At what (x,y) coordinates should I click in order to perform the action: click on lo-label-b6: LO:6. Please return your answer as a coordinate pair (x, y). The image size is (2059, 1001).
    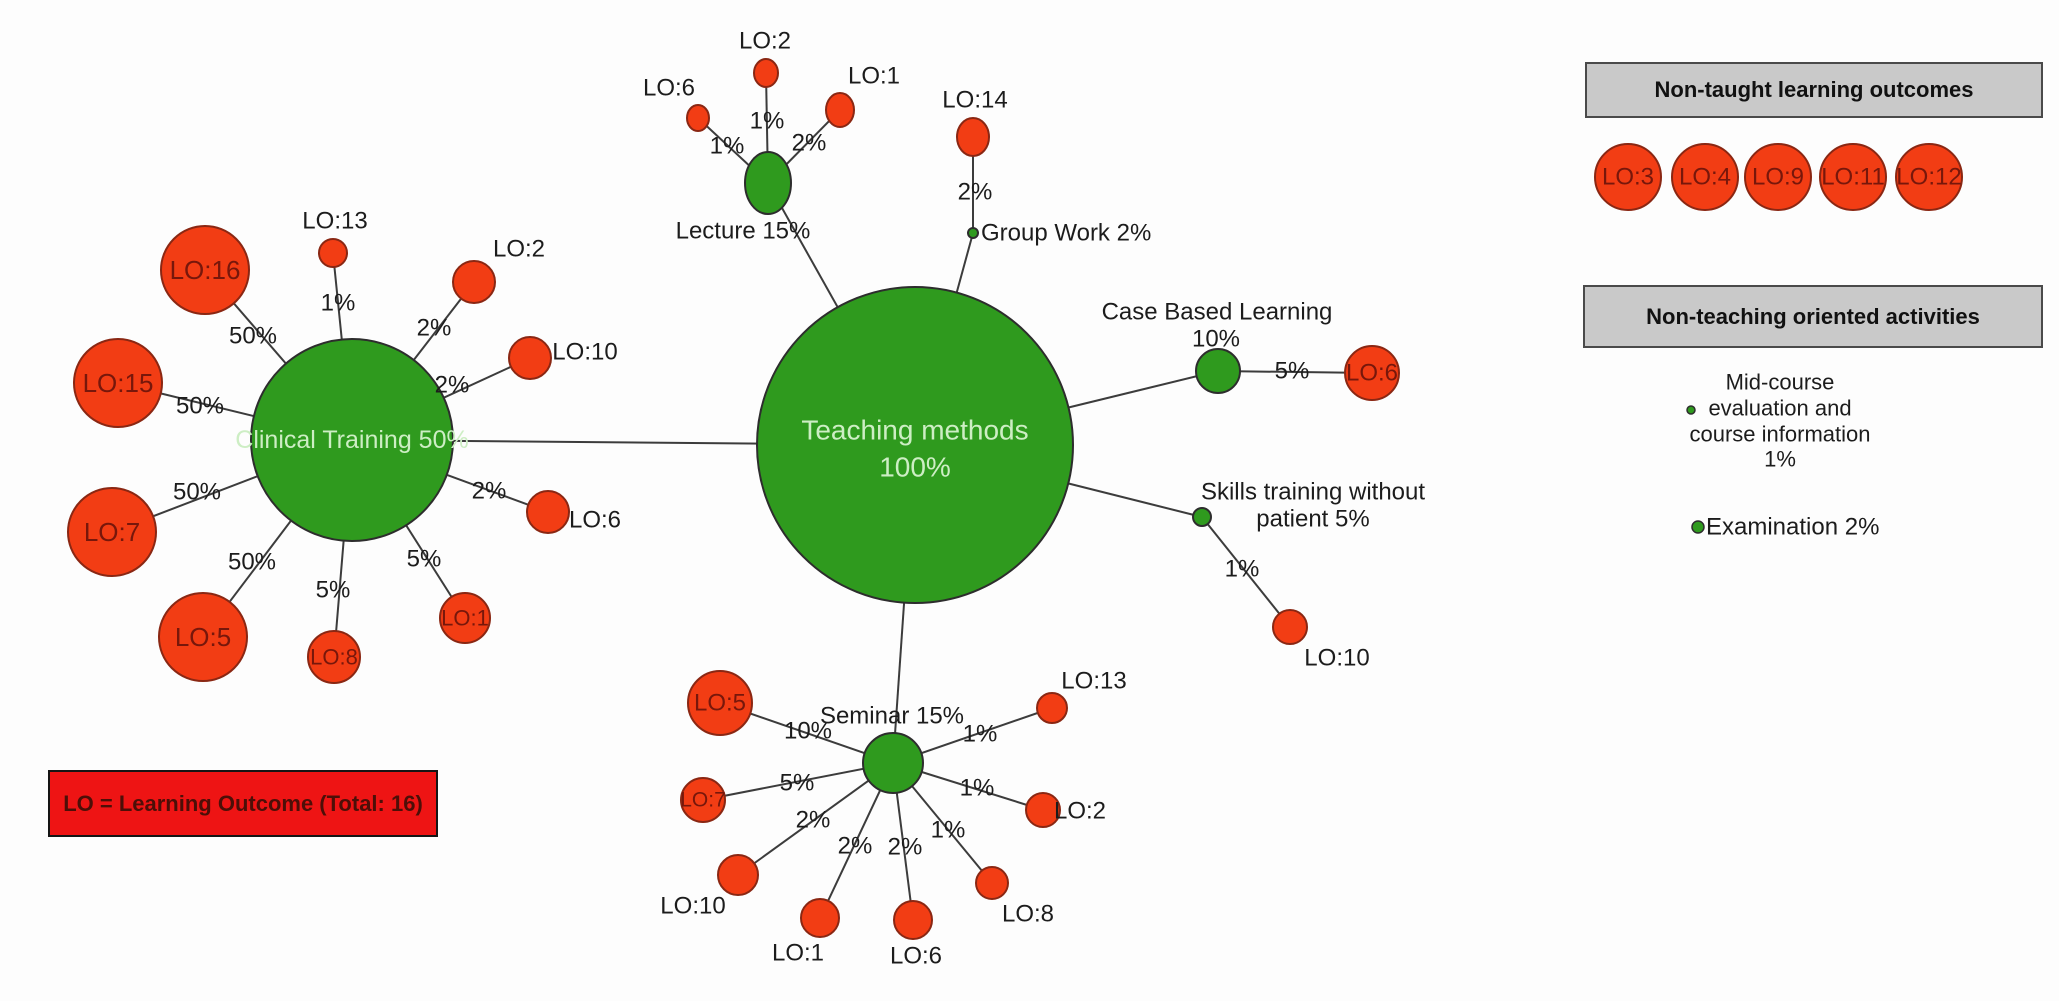
    Looking at the image, I should click on (1372, 373).